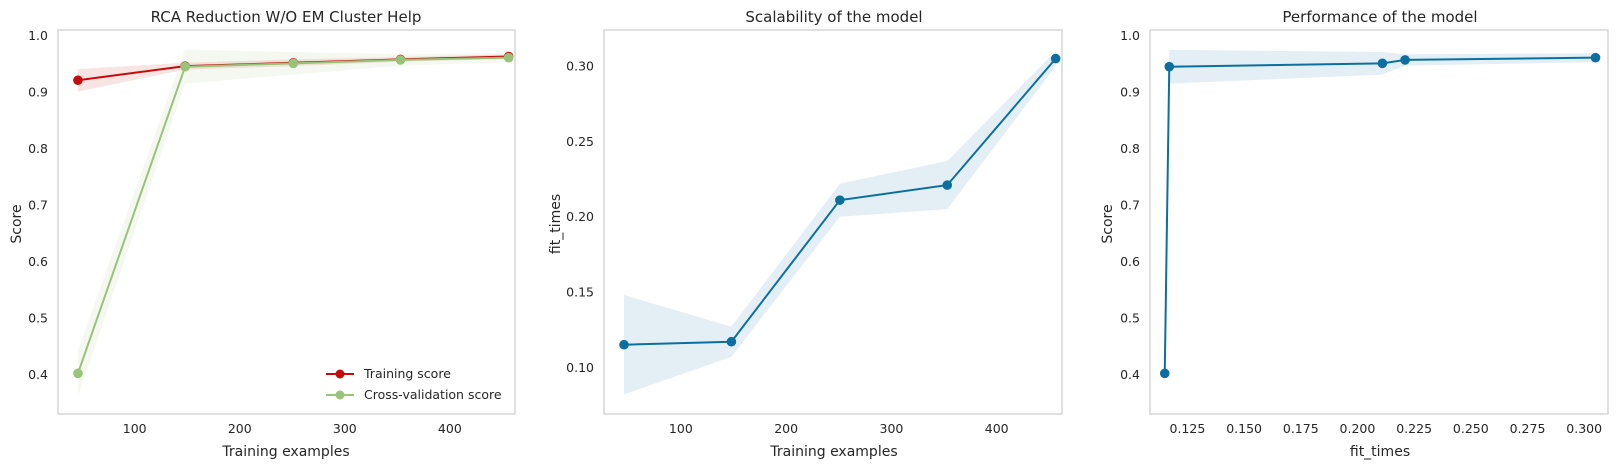 This screenshot has width=1618, height=468. Describe the element at coordinates (580, 292) in the screenshot. I see `y-tick-label: 0.15` at that location.